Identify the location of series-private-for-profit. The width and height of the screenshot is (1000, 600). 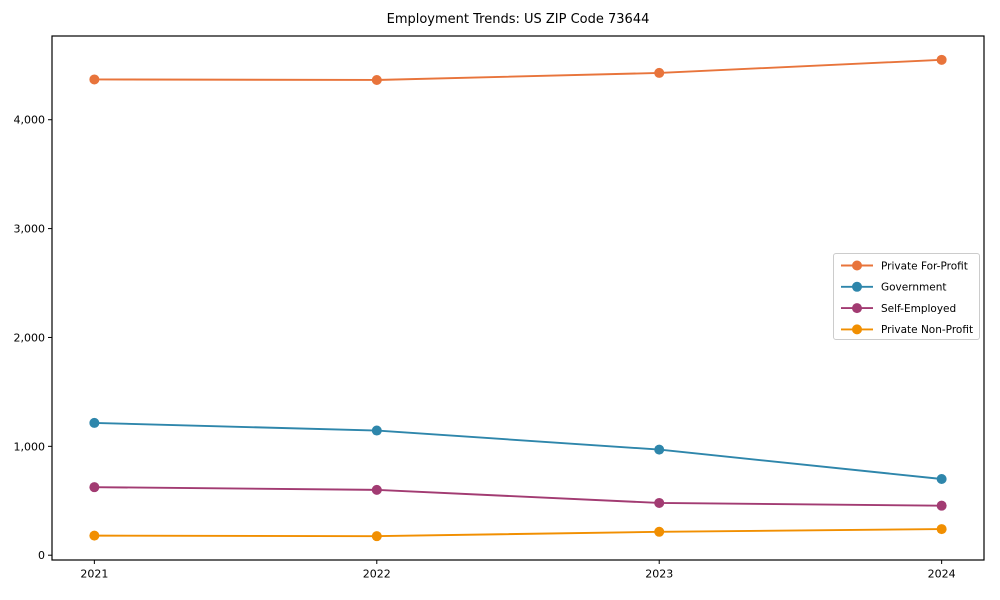
(518, 69).